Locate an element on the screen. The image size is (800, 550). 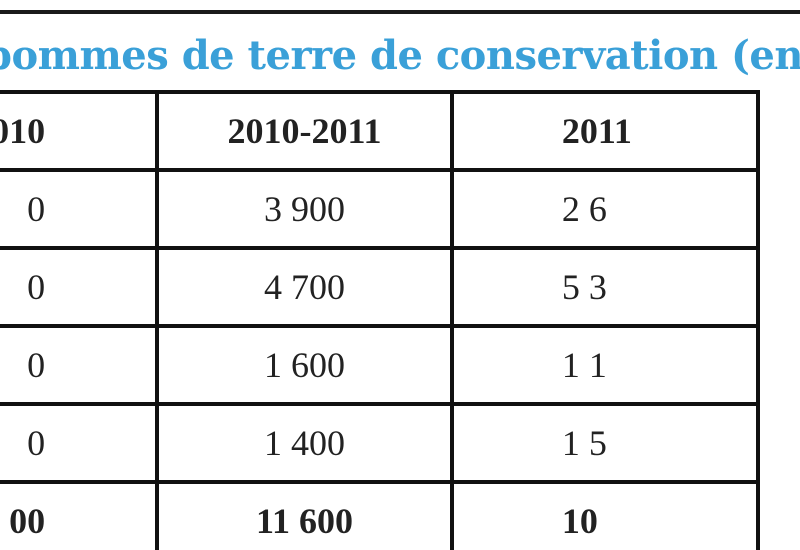
table-row: 0 3 900 2 6 is located at coordinates (380, 209).